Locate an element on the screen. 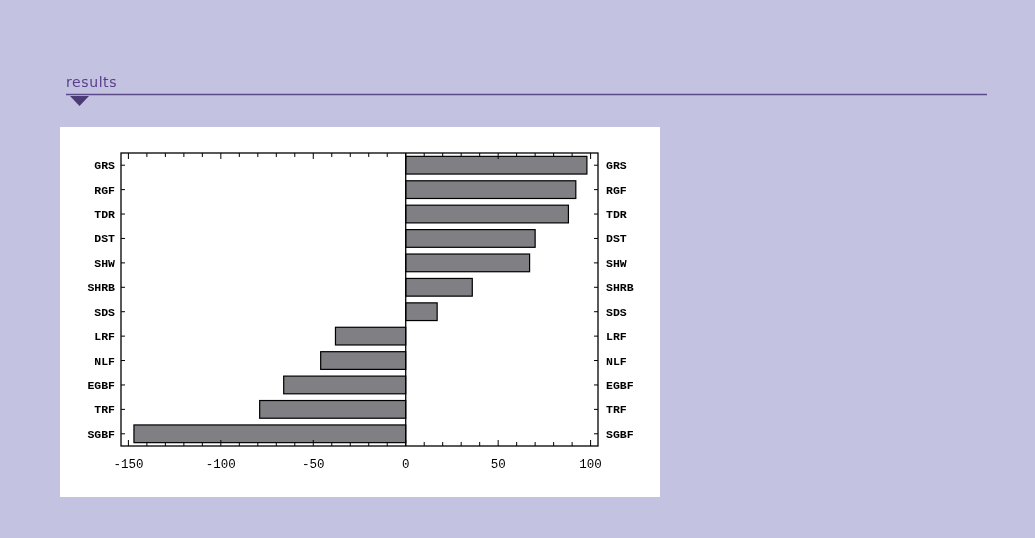 The height and width of the screenshot is (538, 1035). y2-tick-label: NLF is located at coordinates (616, 361).